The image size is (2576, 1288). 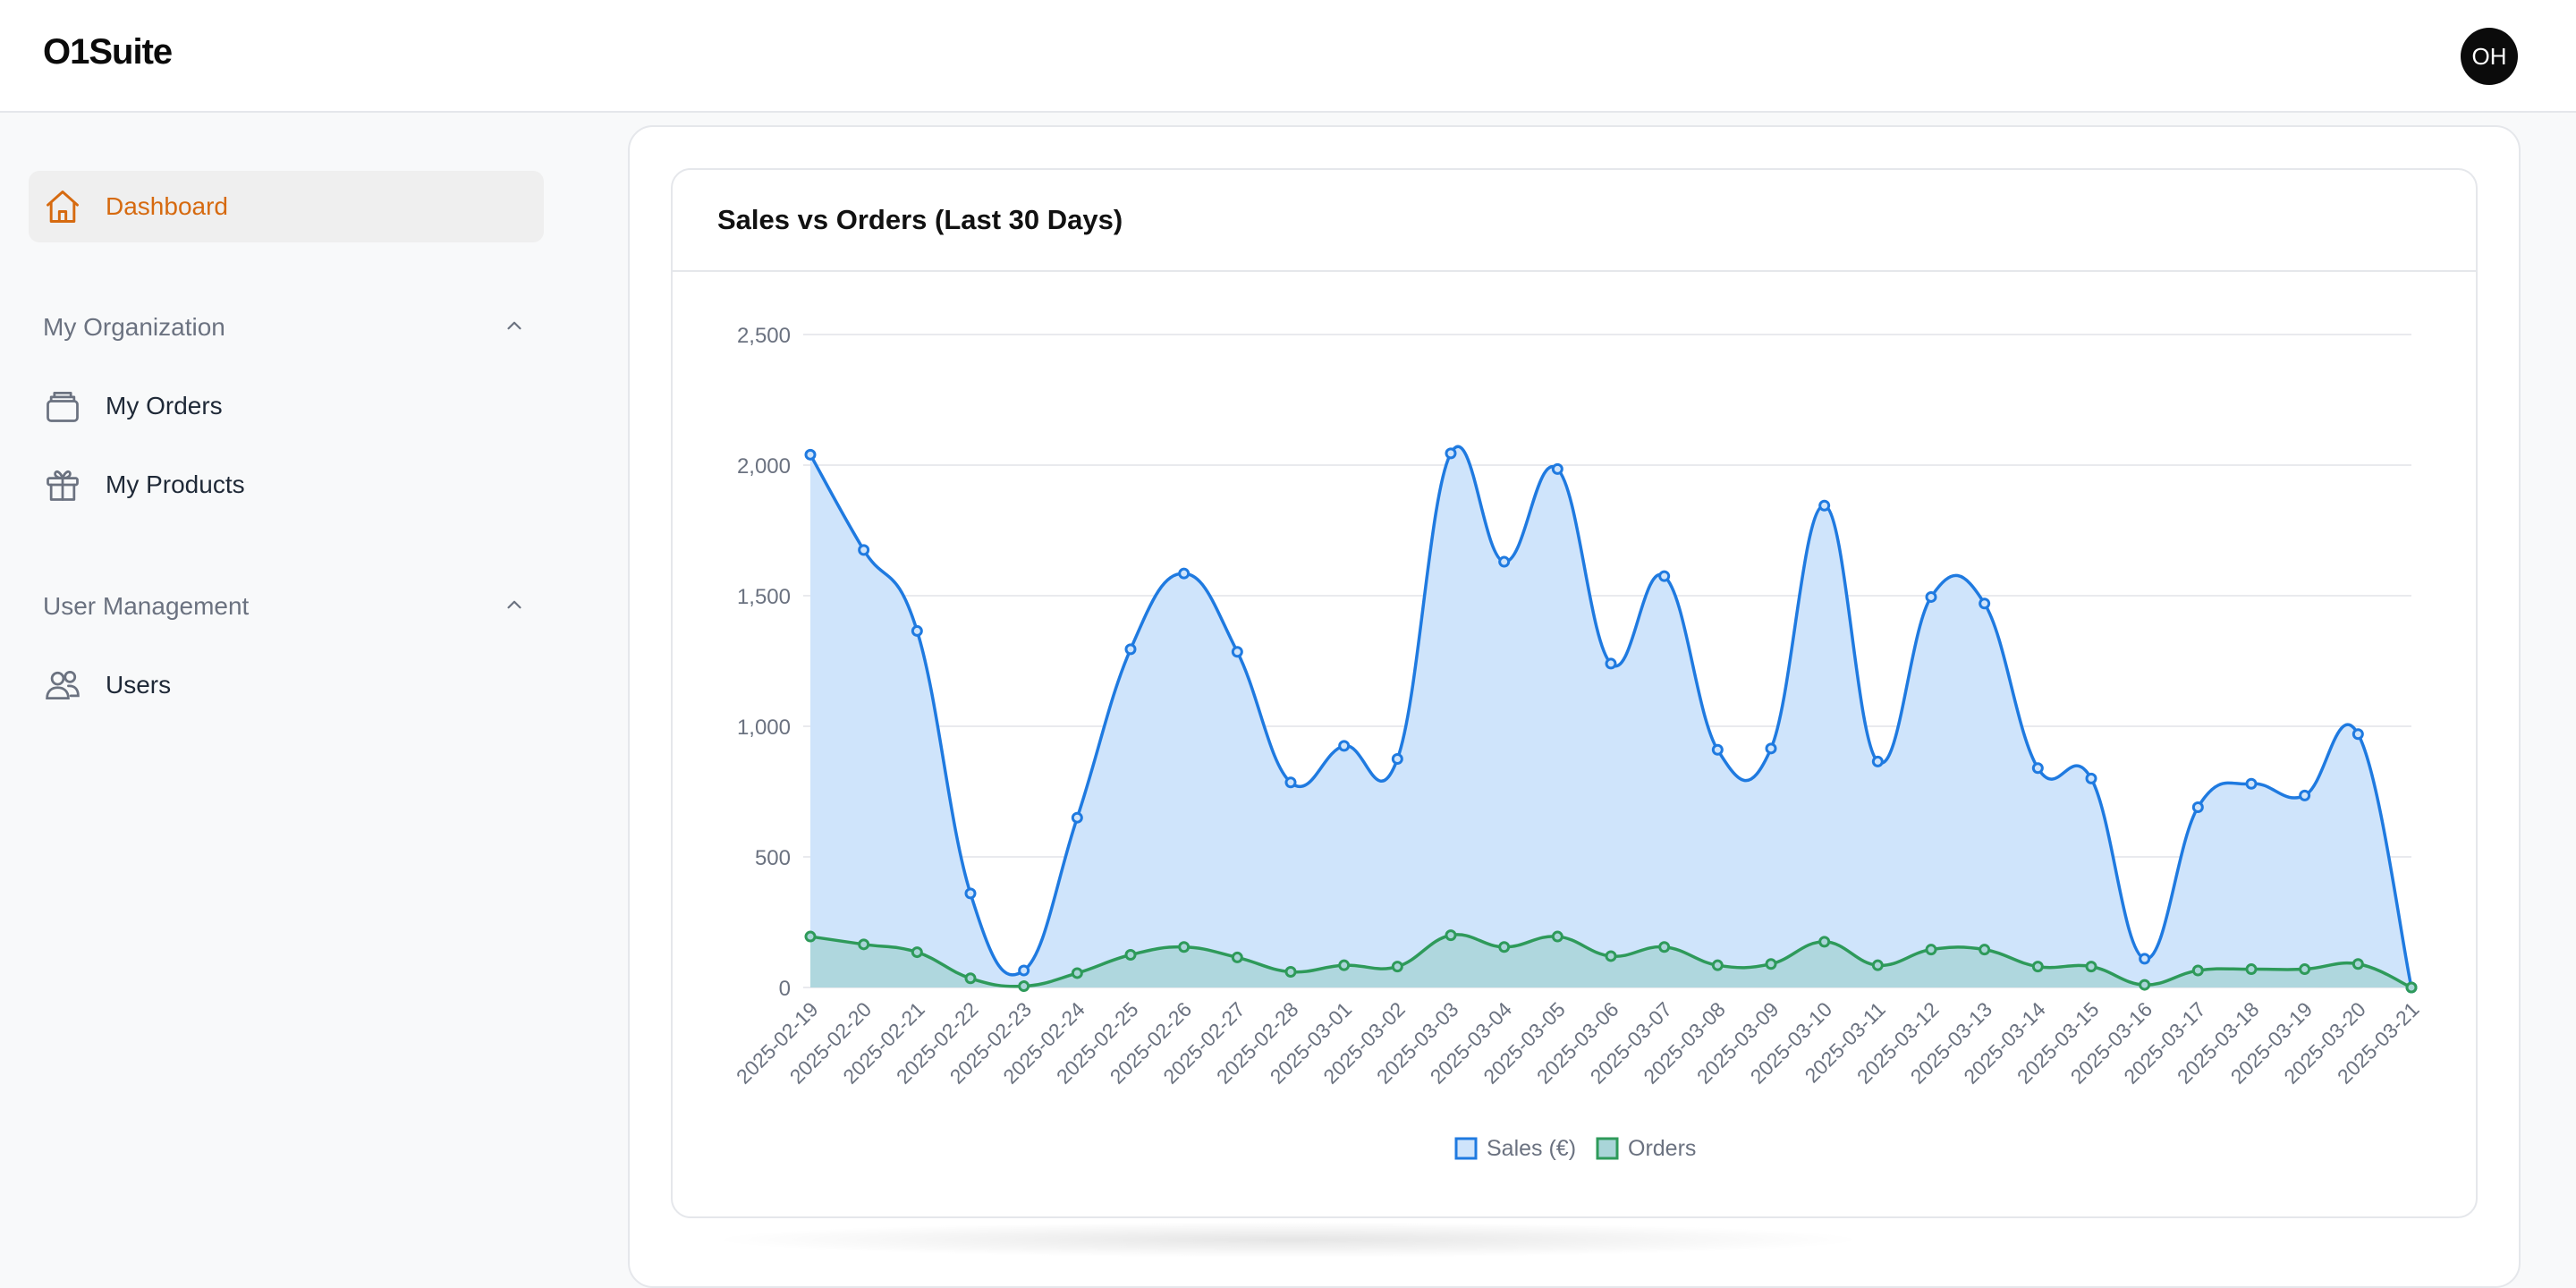 What do you see at coordinates (62, 206) in the screenshot?
I see `home-icon` at bounding box center [62, 206].